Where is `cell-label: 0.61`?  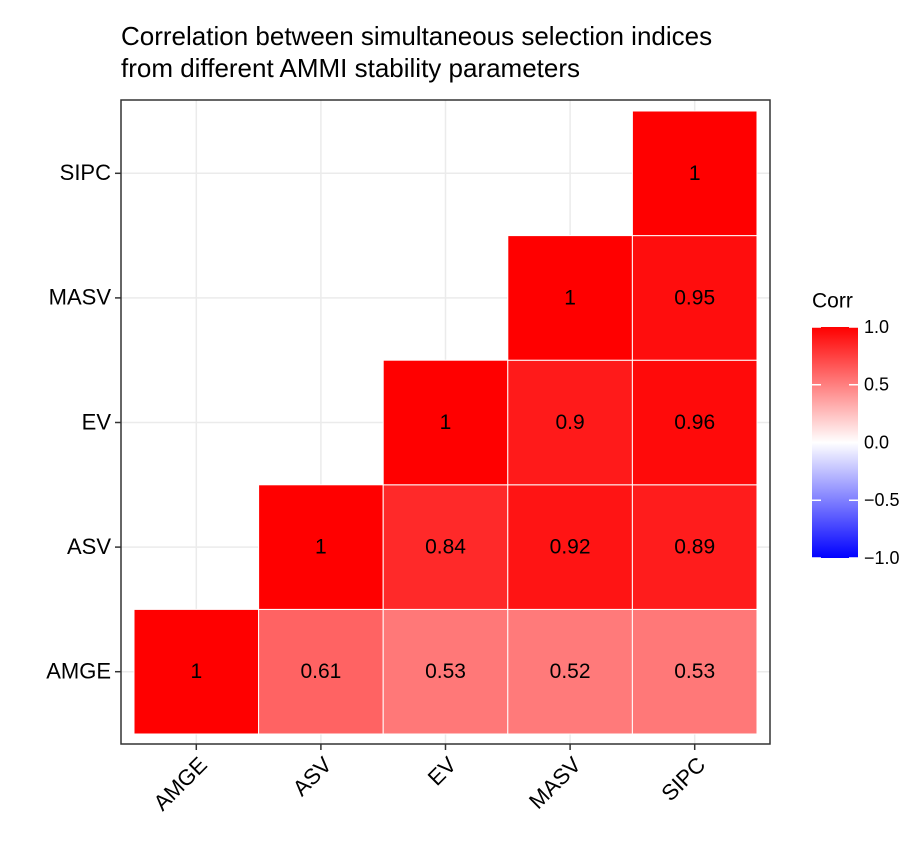
cell-label: 0.61 is located at coordinates (320, 671).